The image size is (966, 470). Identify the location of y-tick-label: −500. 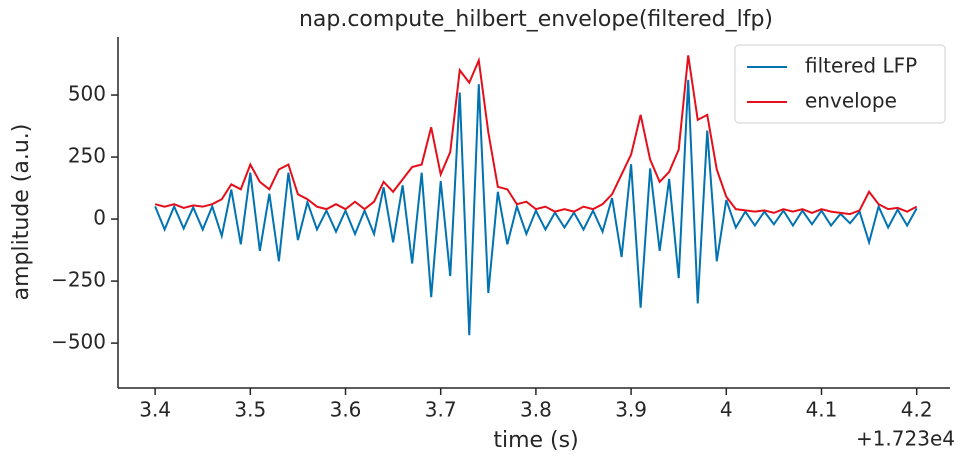
(78, 342).